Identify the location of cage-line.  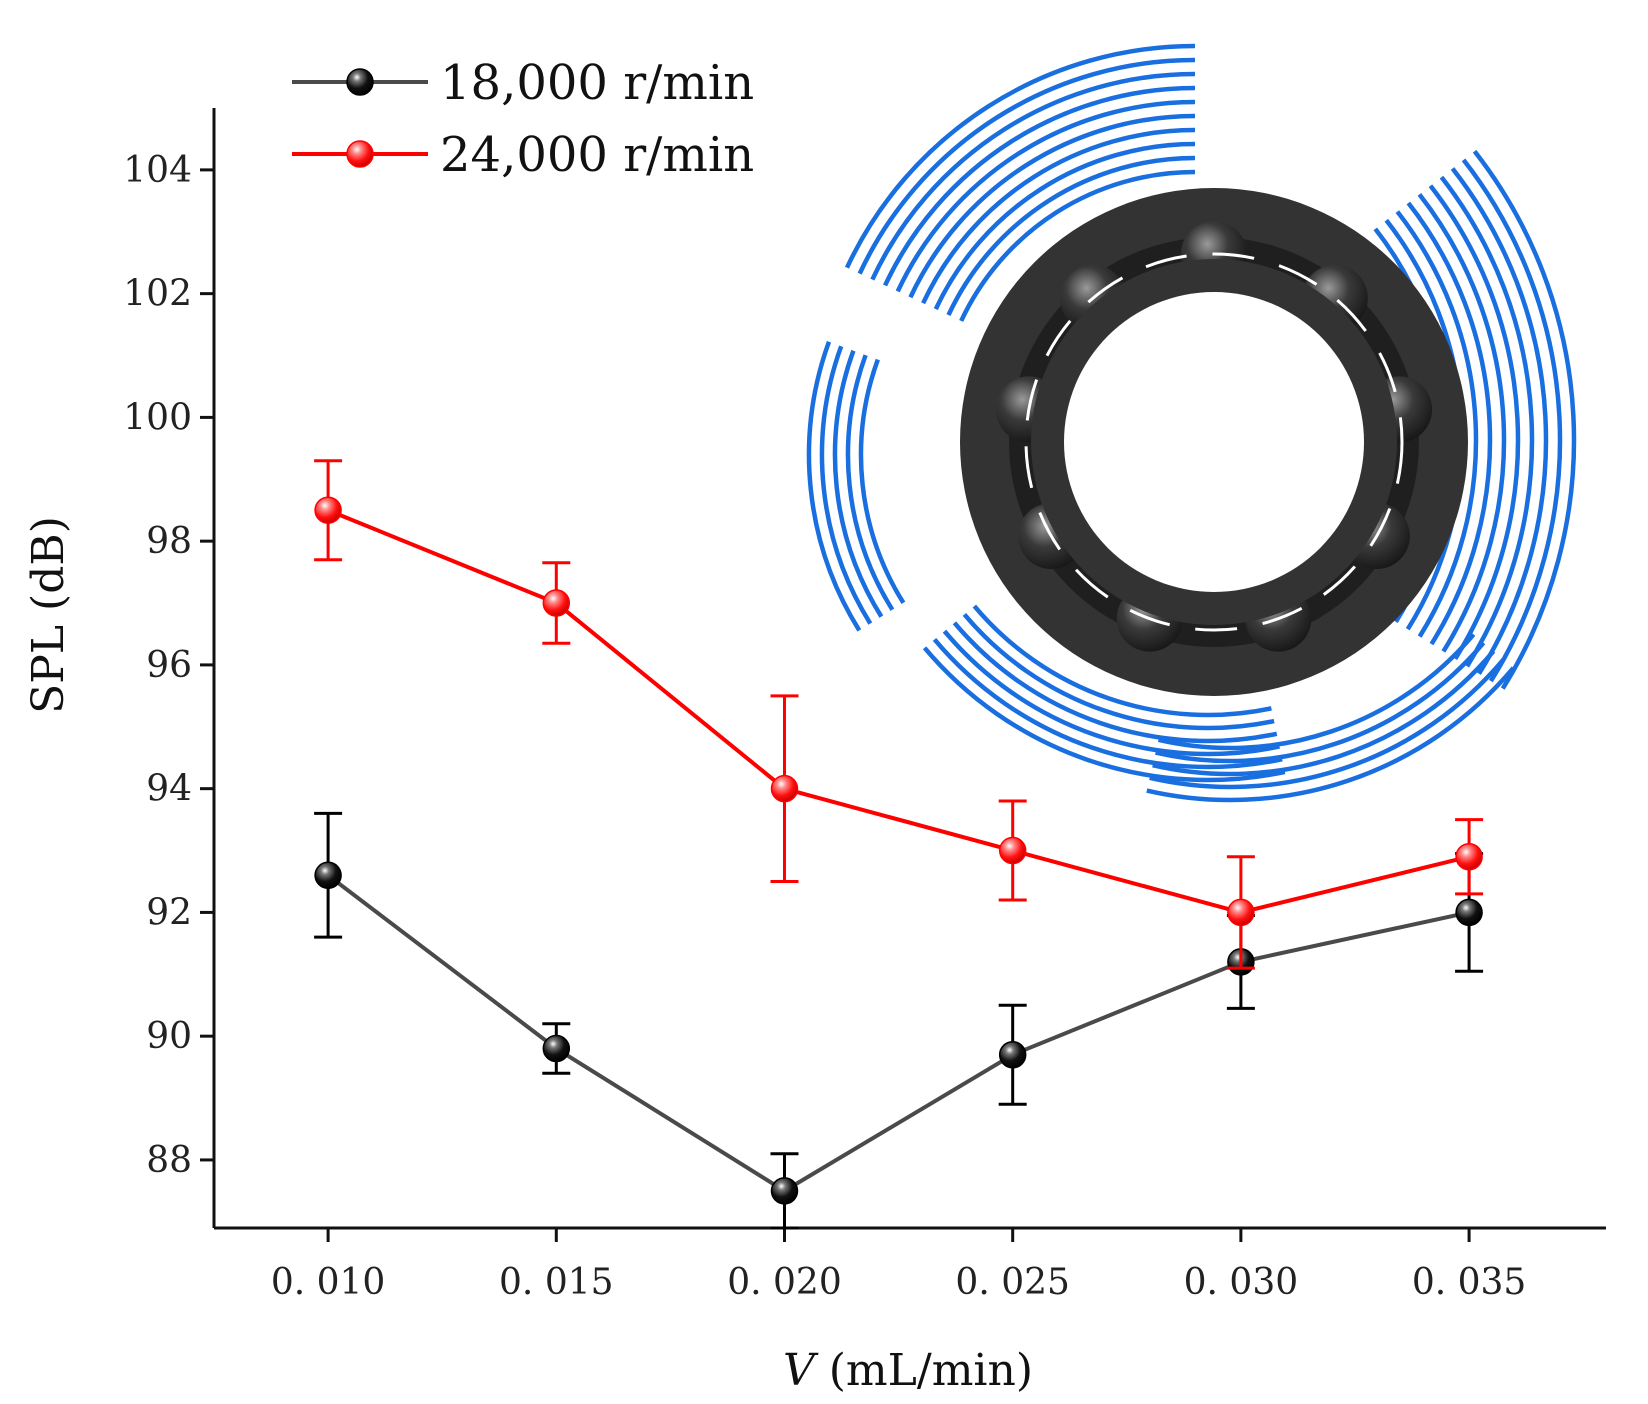
(1214, 442).